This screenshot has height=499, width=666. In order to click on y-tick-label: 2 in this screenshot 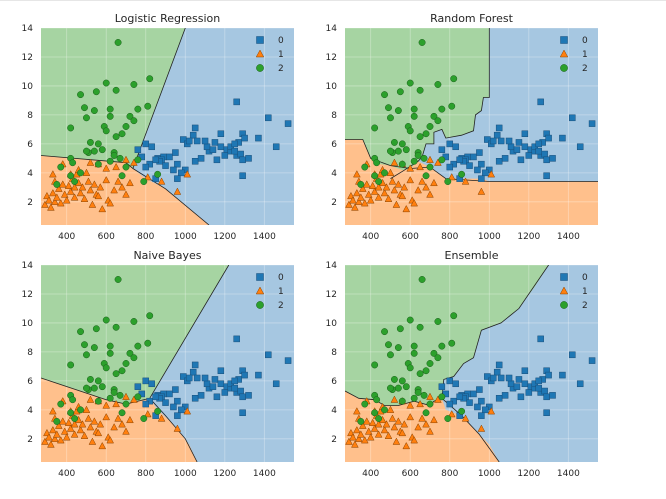, I will do `click(30, 203)`.